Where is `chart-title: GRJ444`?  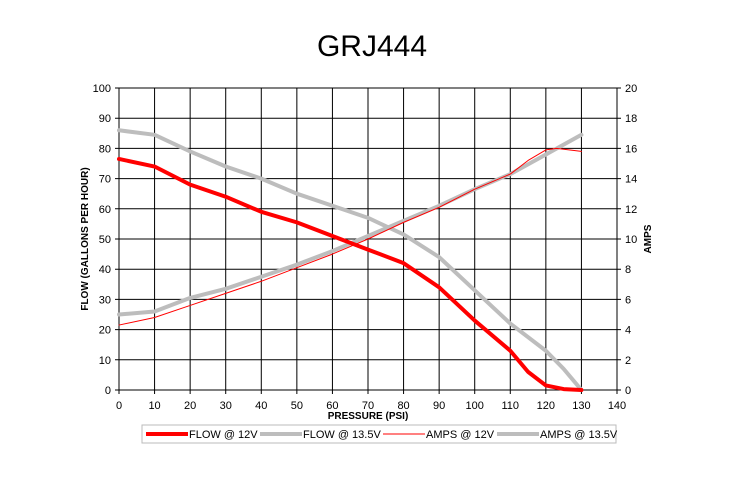 chart-title: GRJ444 is located at coordinates (372, 46).